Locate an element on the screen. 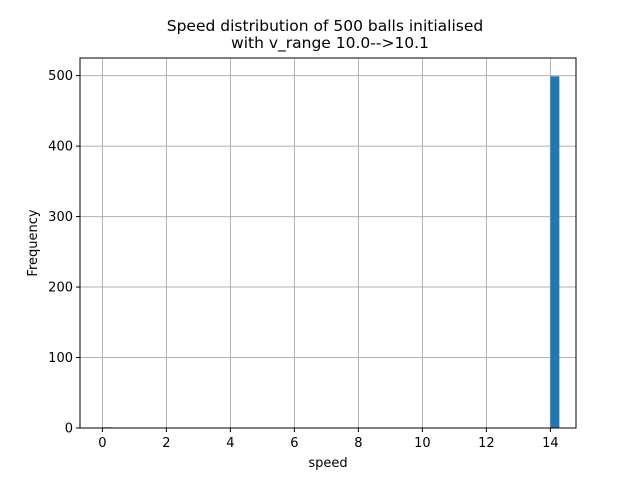 The image size is (640, 480). x-tick-label: 12 is located at coordinates (486, 443).